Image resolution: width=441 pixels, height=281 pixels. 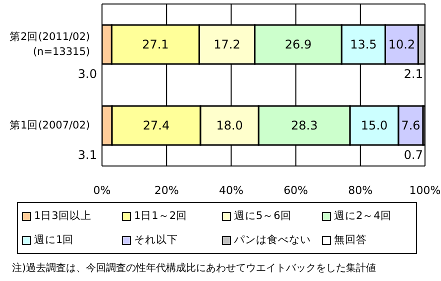 What do you see at coordinates (363, 216) in the screenshot?
I see `legend-label: 週に2～4回` at bounding box center [363, 216].